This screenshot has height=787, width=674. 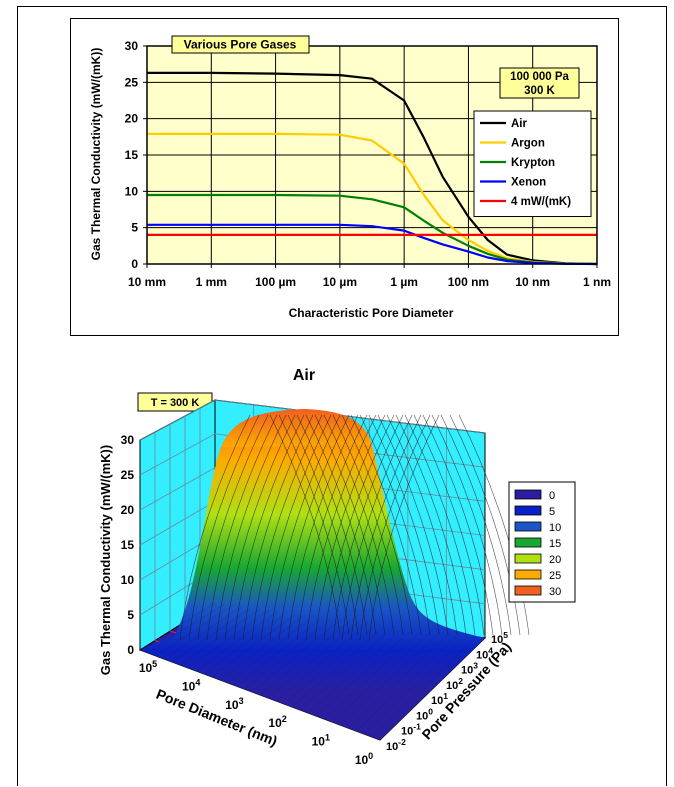 What do you see at coordinates (211, 282) in the screenshot?
I see `x-tick-label: 1 mm` at bounding box center [211, 282].